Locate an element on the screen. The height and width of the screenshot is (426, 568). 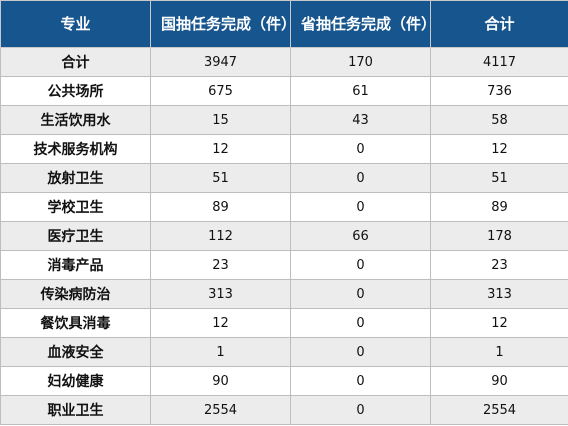
cell-provincial-count: 170 is located at coordinates (360, 62).